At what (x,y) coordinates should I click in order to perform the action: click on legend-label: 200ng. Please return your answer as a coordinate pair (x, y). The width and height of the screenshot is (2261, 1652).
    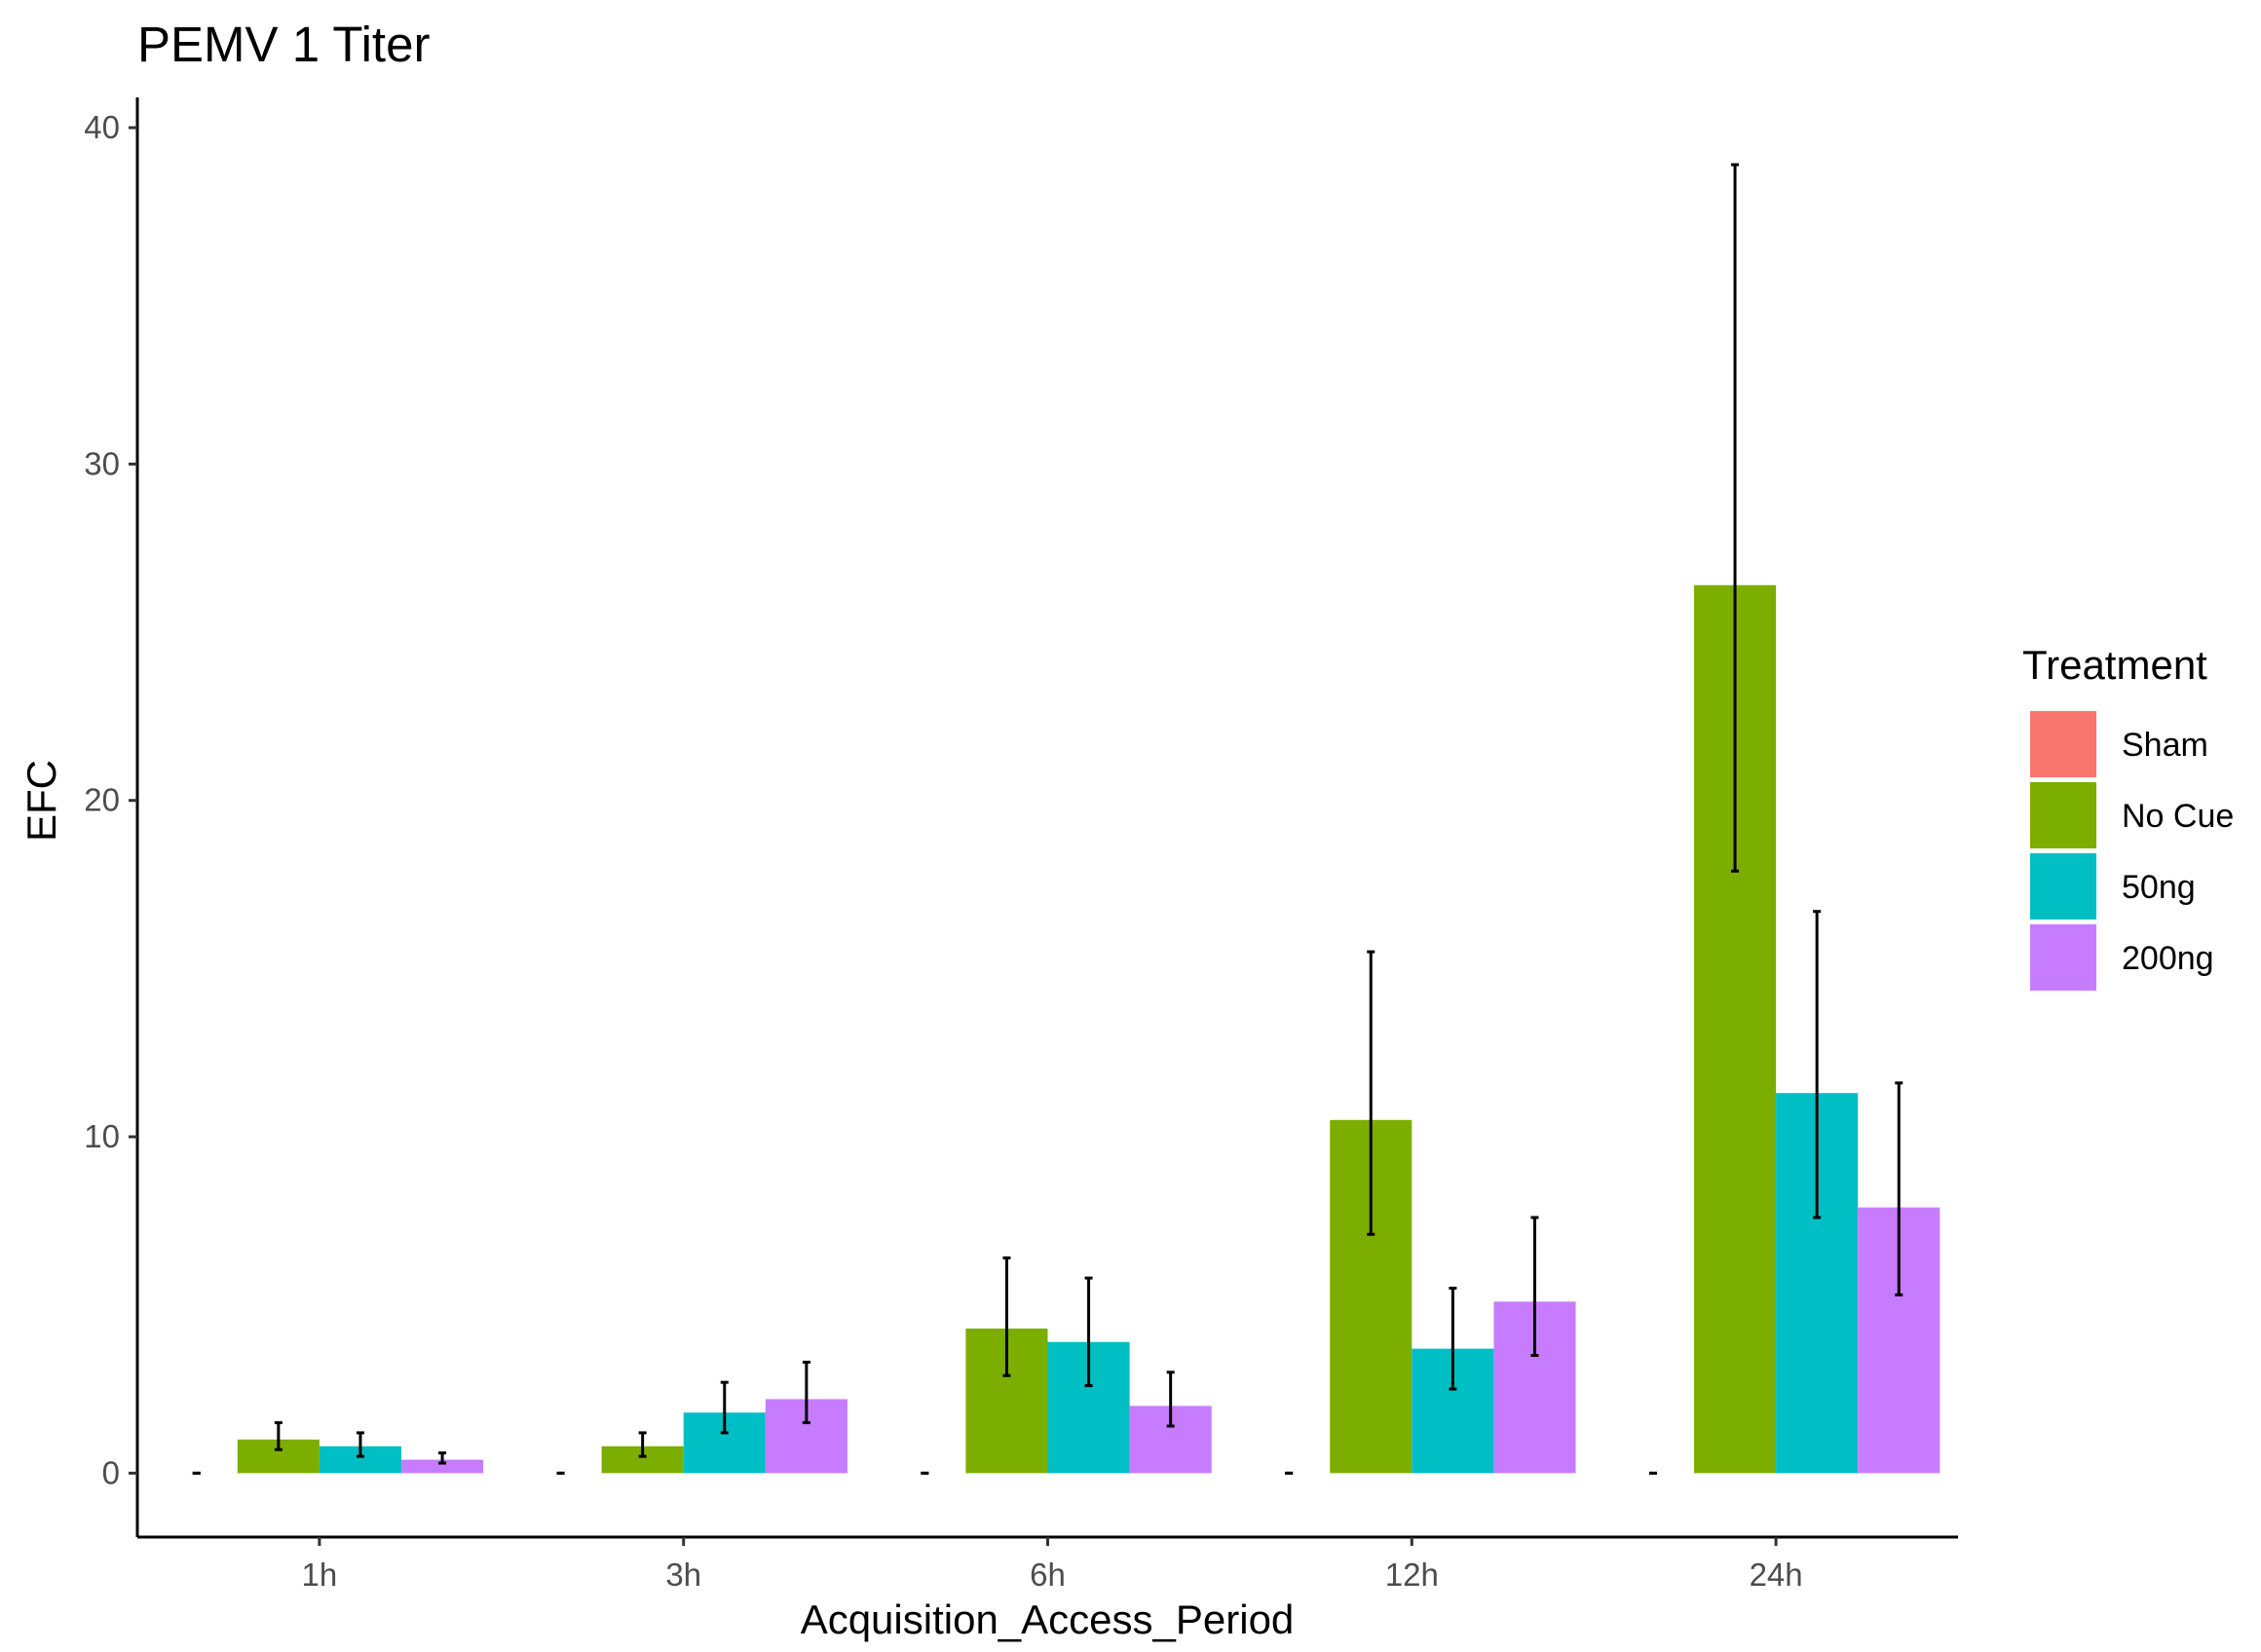
    Looking at the image, I should click on (2168, 959).